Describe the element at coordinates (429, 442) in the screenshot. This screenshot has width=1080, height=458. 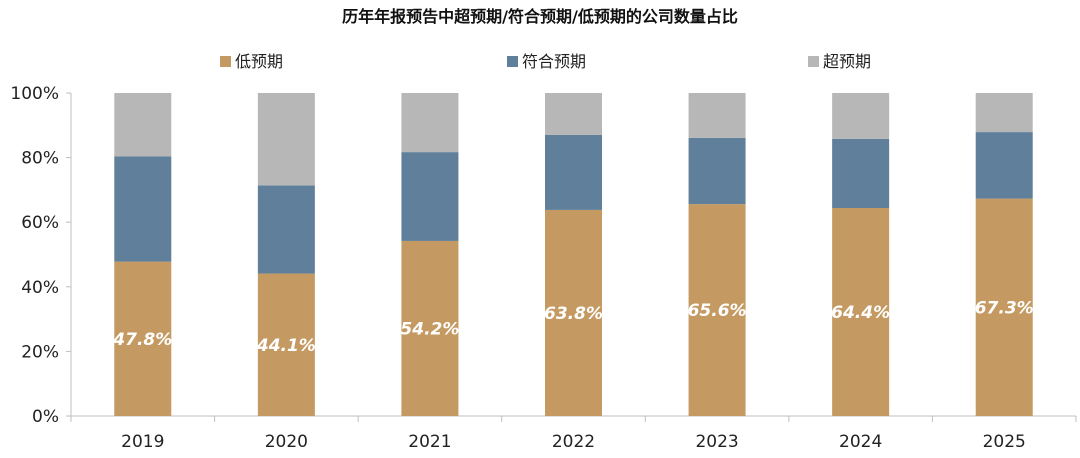
I see `x-tick-label: 2021` at that location.